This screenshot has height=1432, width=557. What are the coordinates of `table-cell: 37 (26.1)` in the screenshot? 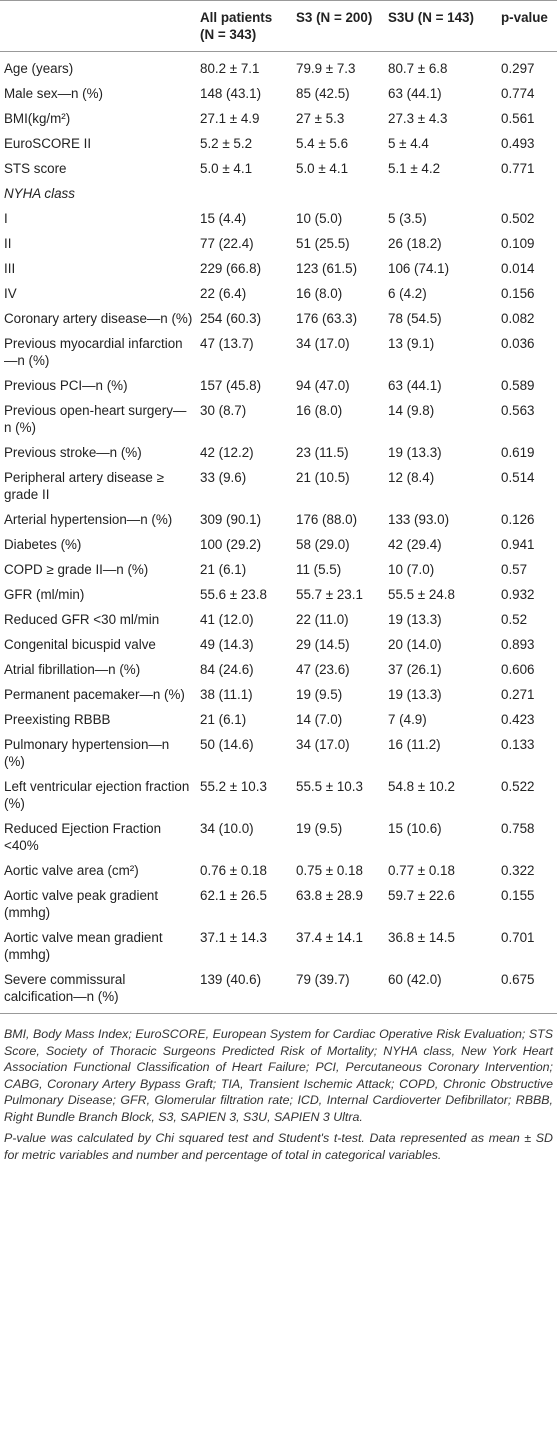 It's located at (415, 669).